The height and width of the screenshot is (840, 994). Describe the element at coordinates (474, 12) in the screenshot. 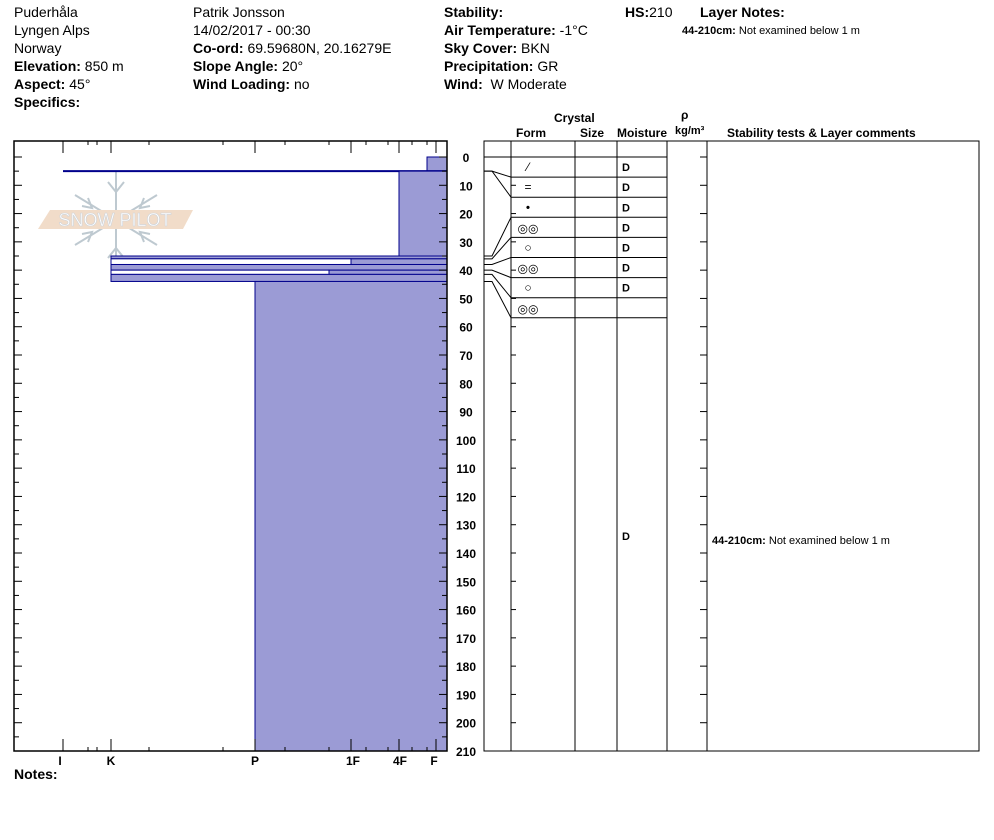

I see `stability-label: Stability:` at that location.